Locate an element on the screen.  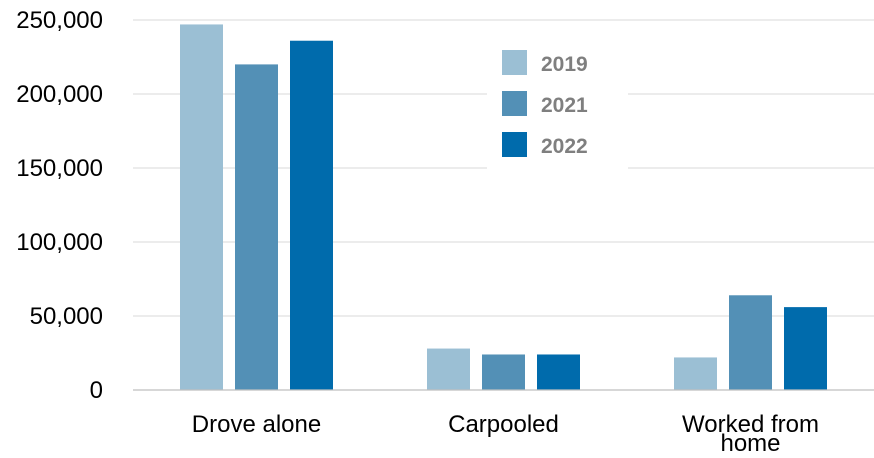
legend-label: 2019 is located at coordinates (564, 64).